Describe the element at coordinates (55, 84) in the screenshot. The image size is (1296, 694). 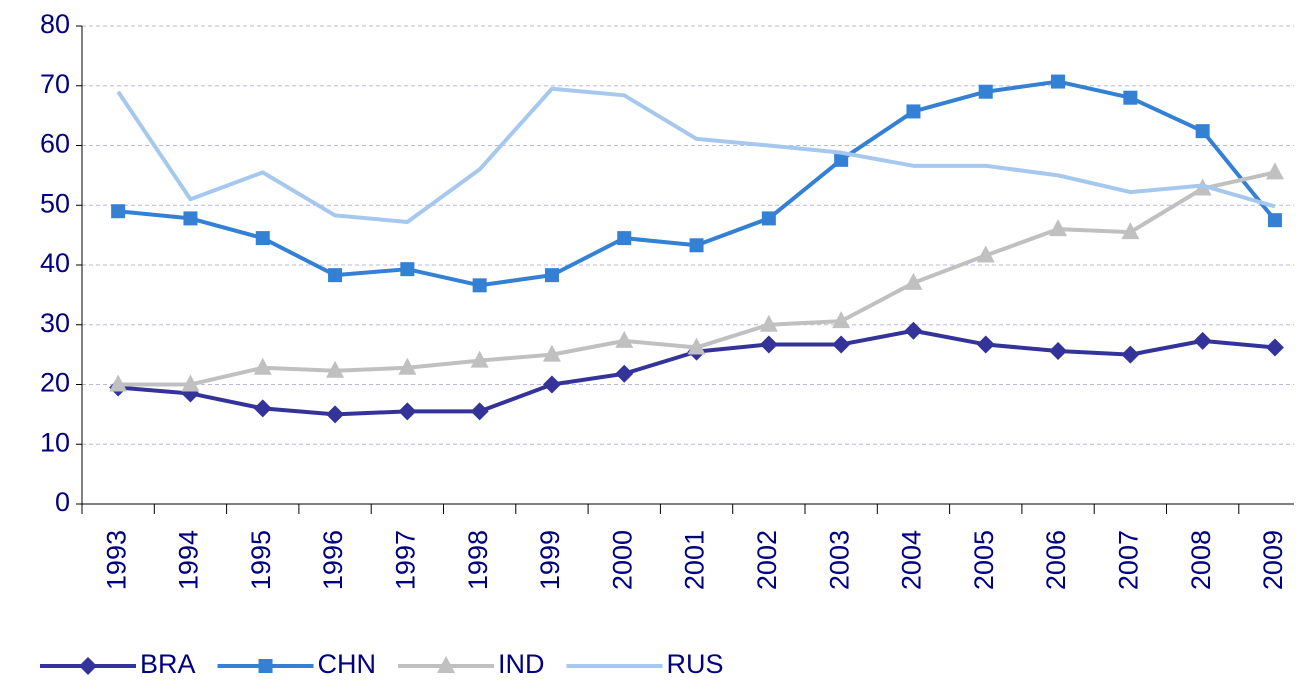
I see `y-tick-label: 70` at that location.